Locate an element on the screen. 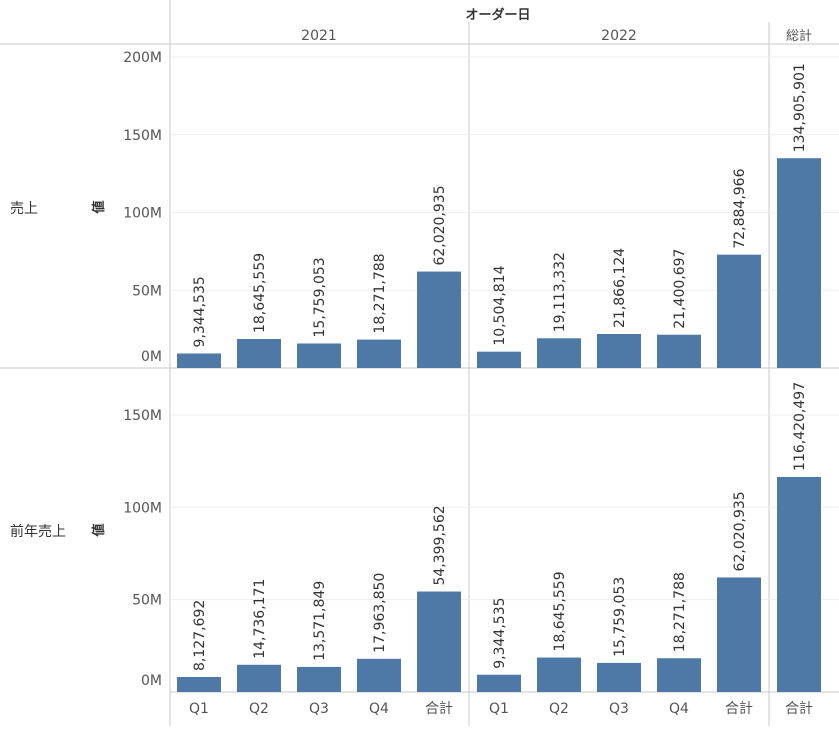 The width and height of the screenshot is (839, 730). x-tick-label-grand-total: 合計 is located at coordinates (799, 709).